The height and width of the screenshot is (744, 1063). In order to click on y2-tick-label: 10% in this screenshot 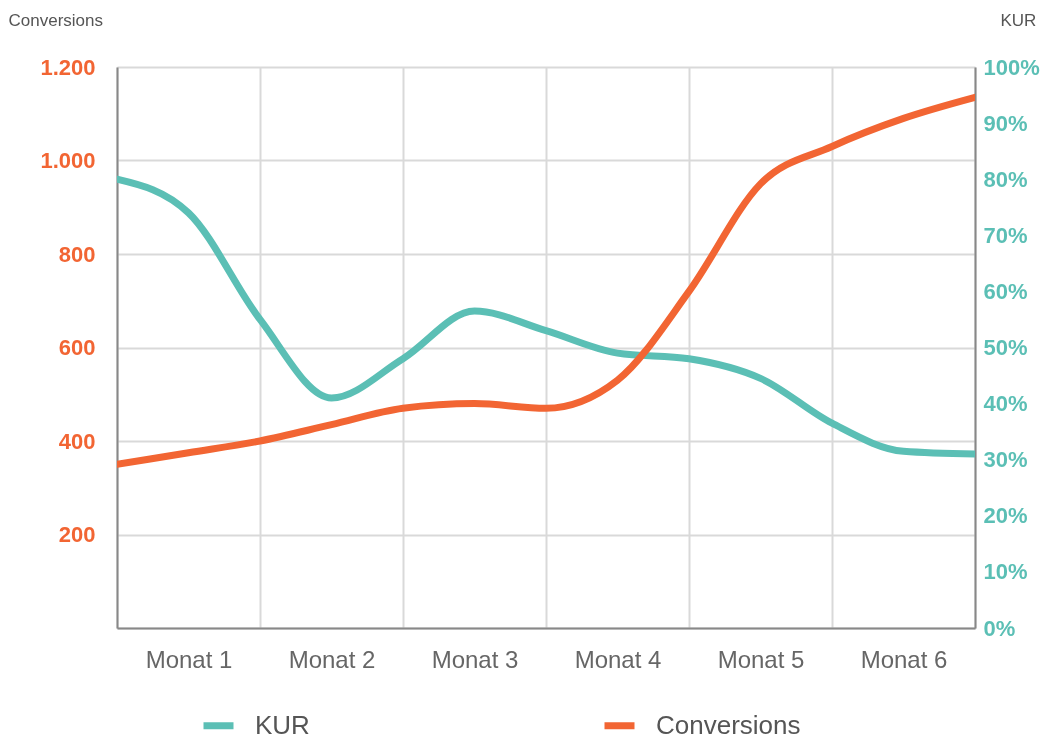, I will do `click(1005, 572)`.